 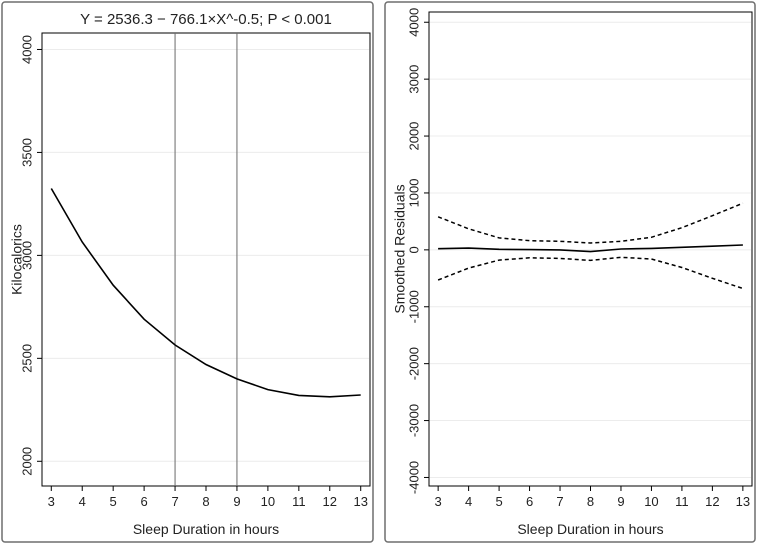 What do you see at coordinates (413, 363) in the screenshot?
I see `y-tick-label: -2000` at bounding box center [413, 363].